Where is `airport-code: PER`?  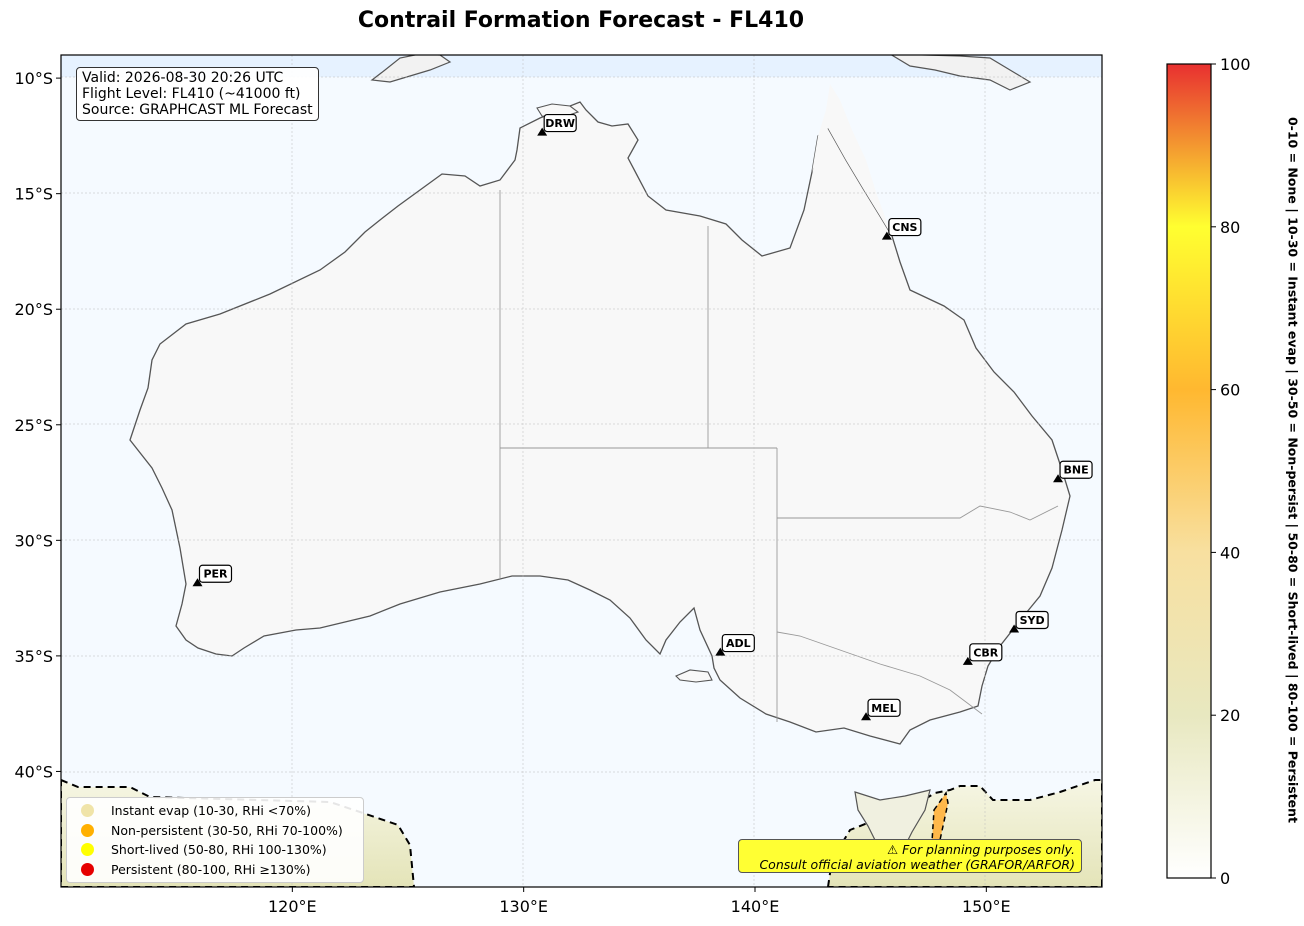
airport-code: PER is located at coordinates (215, 574).